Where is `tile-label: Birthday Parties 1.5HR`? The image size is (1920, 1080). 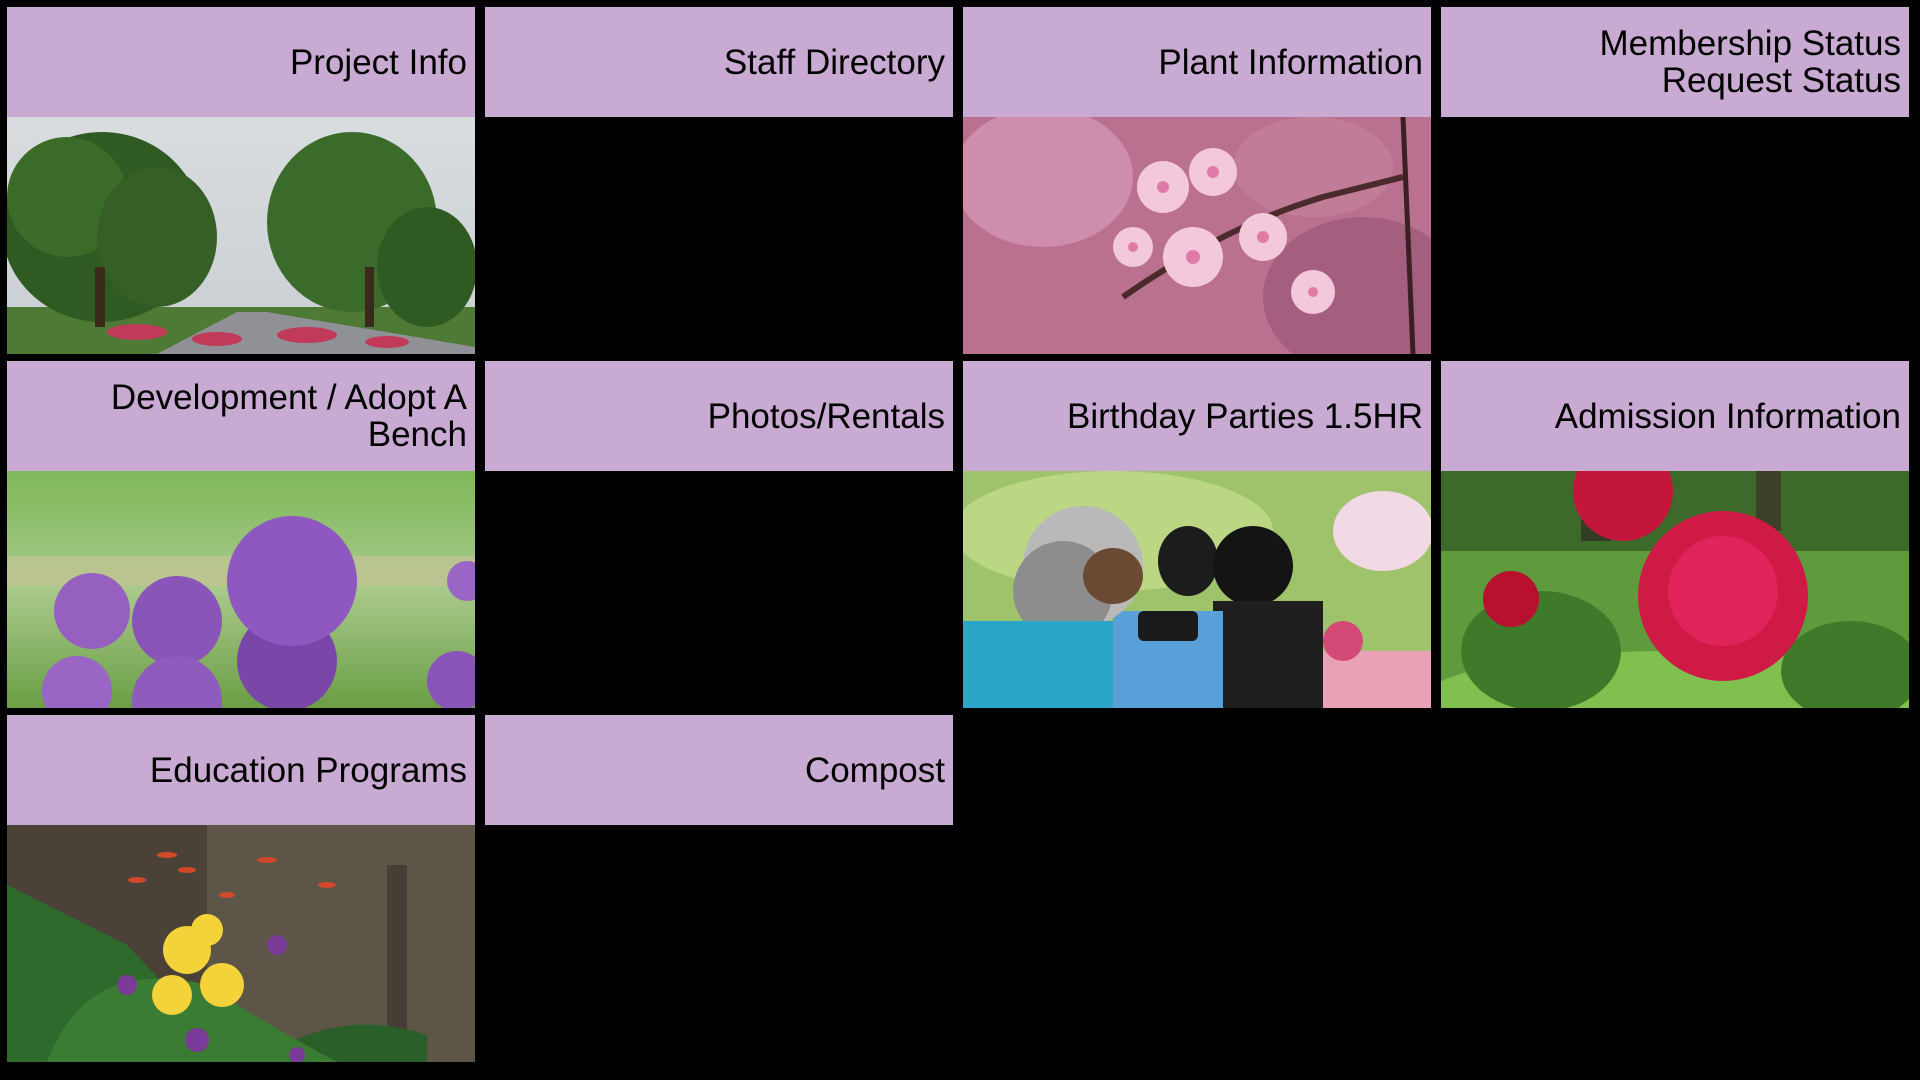
tile-label: Birthday Parties 1.5HR is located at coordinates (1197, 416).